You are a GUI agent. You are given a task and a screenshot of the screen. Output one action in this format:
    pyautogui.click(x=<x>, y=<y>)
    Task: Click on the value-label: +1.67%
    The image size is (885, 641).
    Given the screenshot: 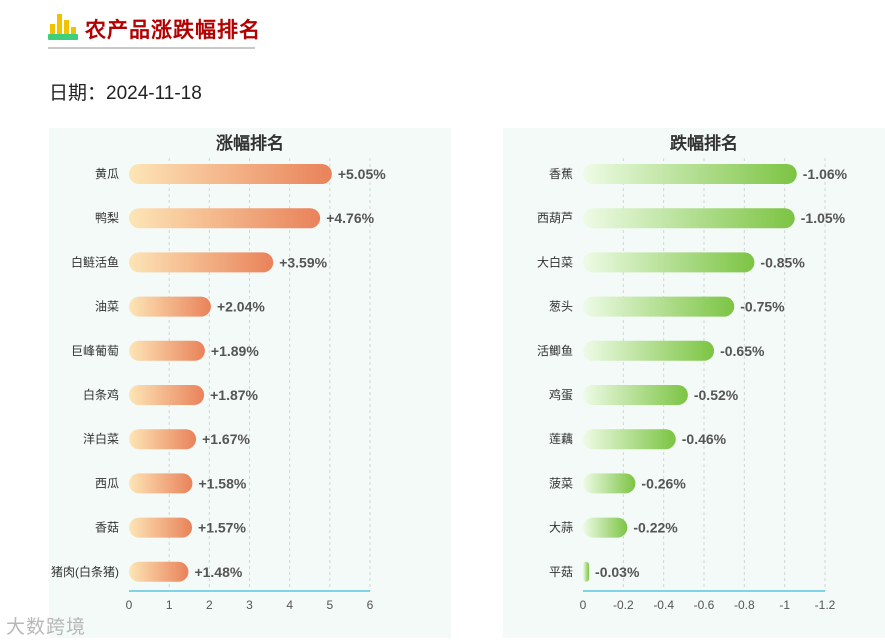 What is the action you would take?
    pyautogui.click(x=226, y=439)
    